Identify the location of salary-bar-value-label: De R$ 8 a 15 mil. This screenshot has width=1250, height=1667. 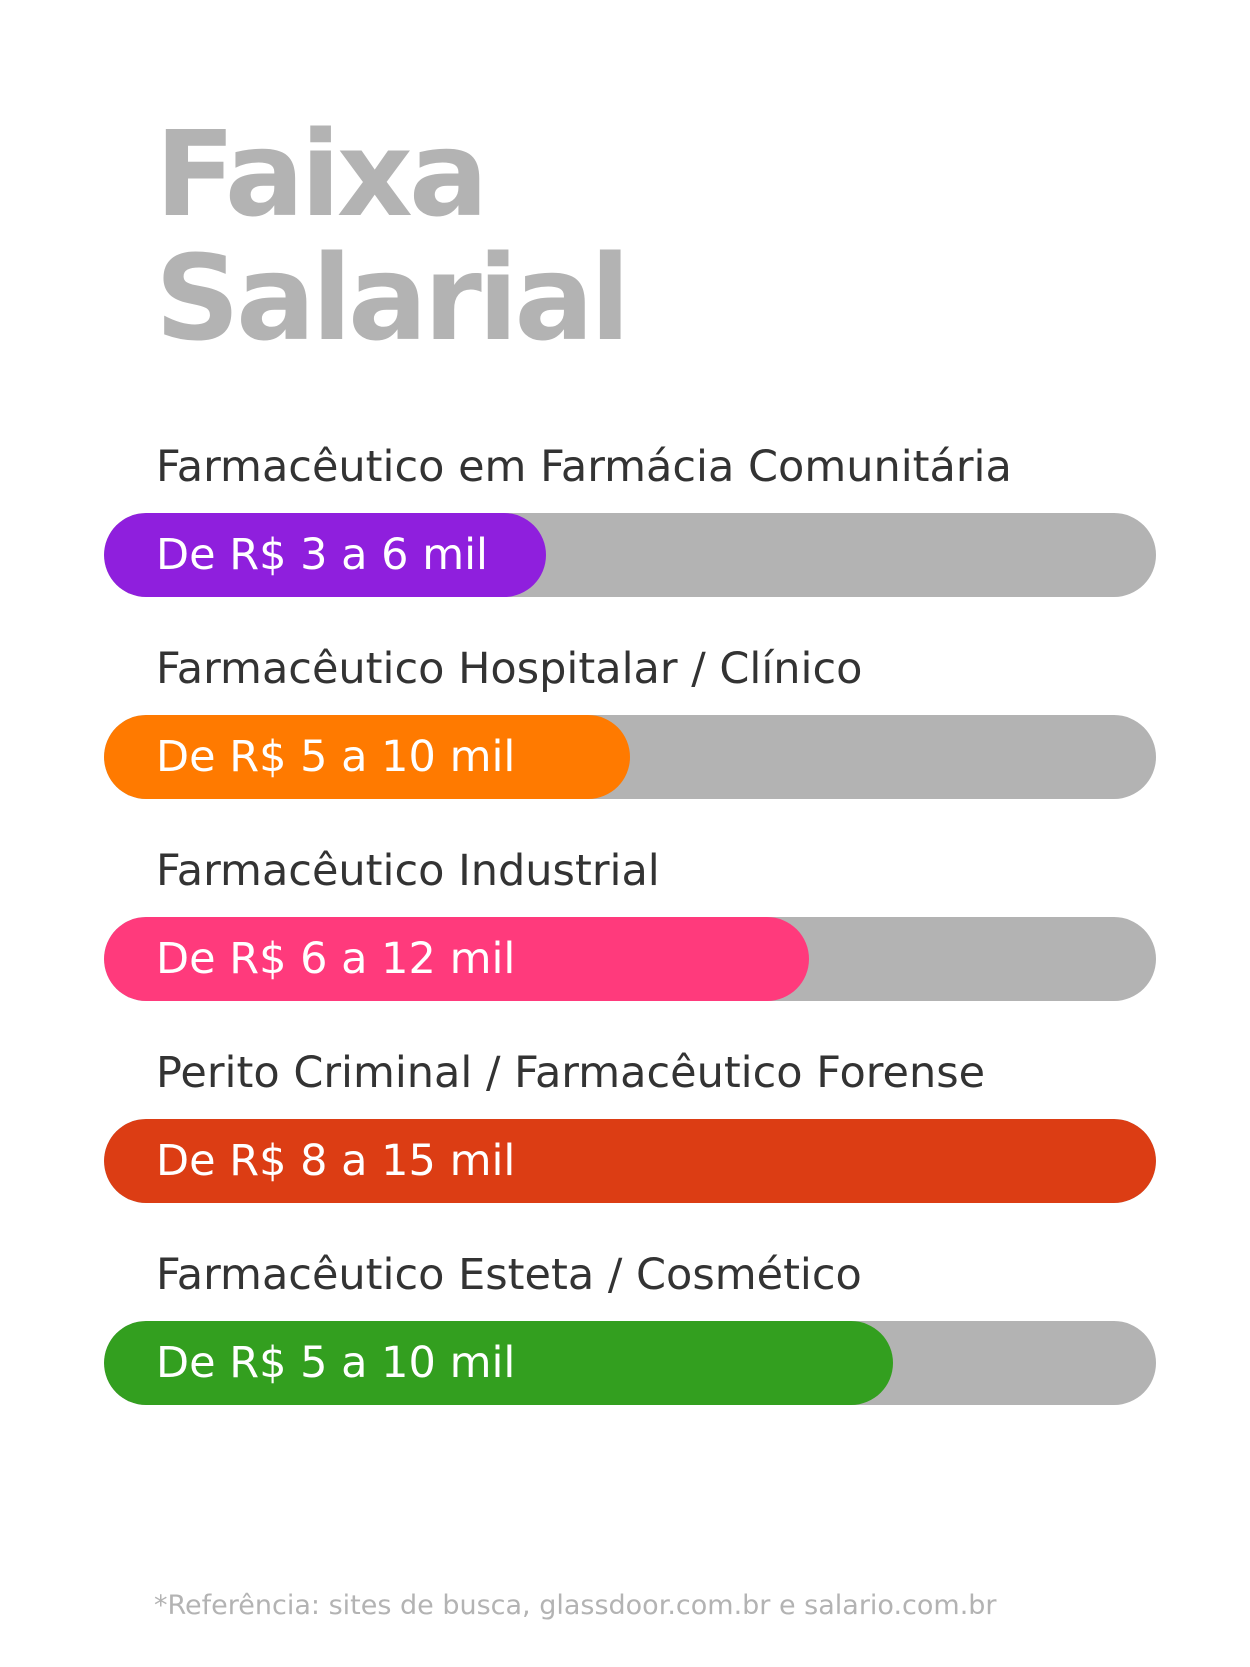
(336, 1161).